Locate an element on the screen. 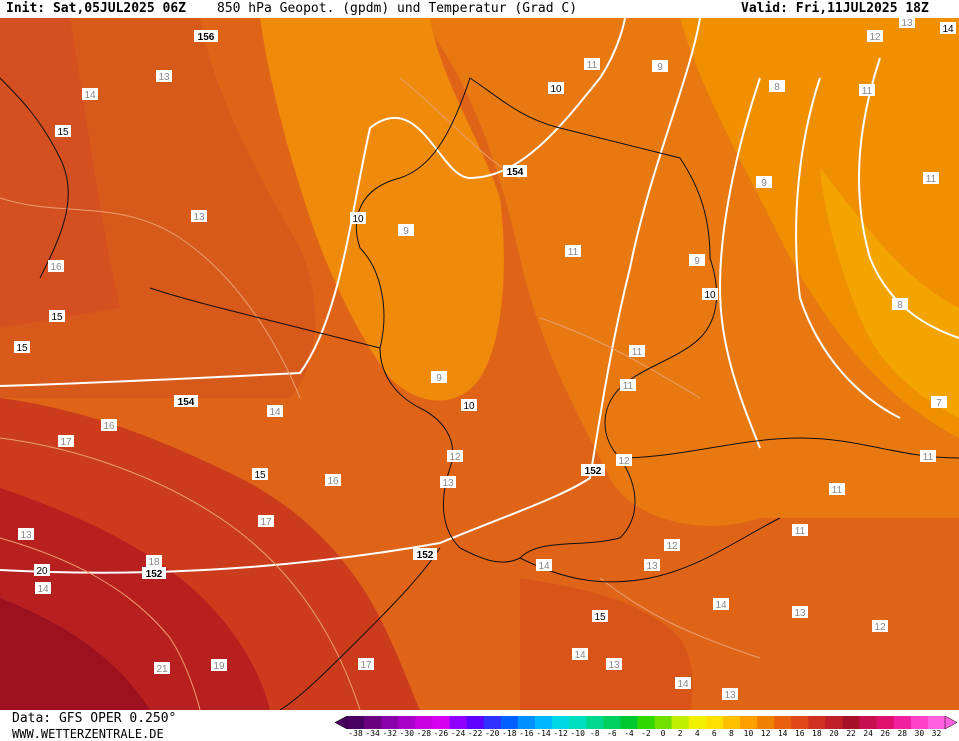  colorbar-tick-label: 26 is located at coordinates (885, 733).